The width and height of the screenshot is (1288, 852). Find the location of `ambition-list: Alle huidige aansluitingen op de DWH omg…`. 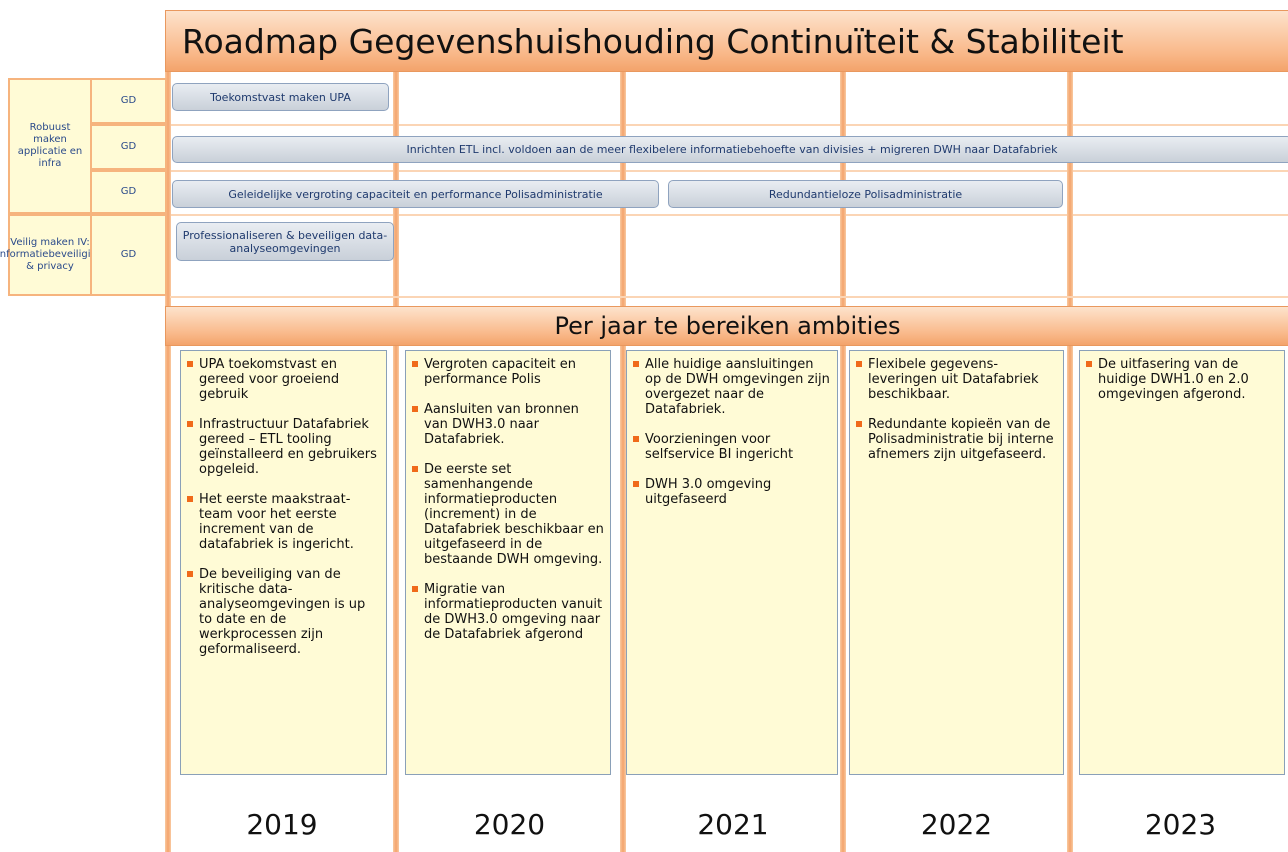

ambition-list: Alle huidige aansluitingen op de DWH omg… is located at coordinates (732, 432).